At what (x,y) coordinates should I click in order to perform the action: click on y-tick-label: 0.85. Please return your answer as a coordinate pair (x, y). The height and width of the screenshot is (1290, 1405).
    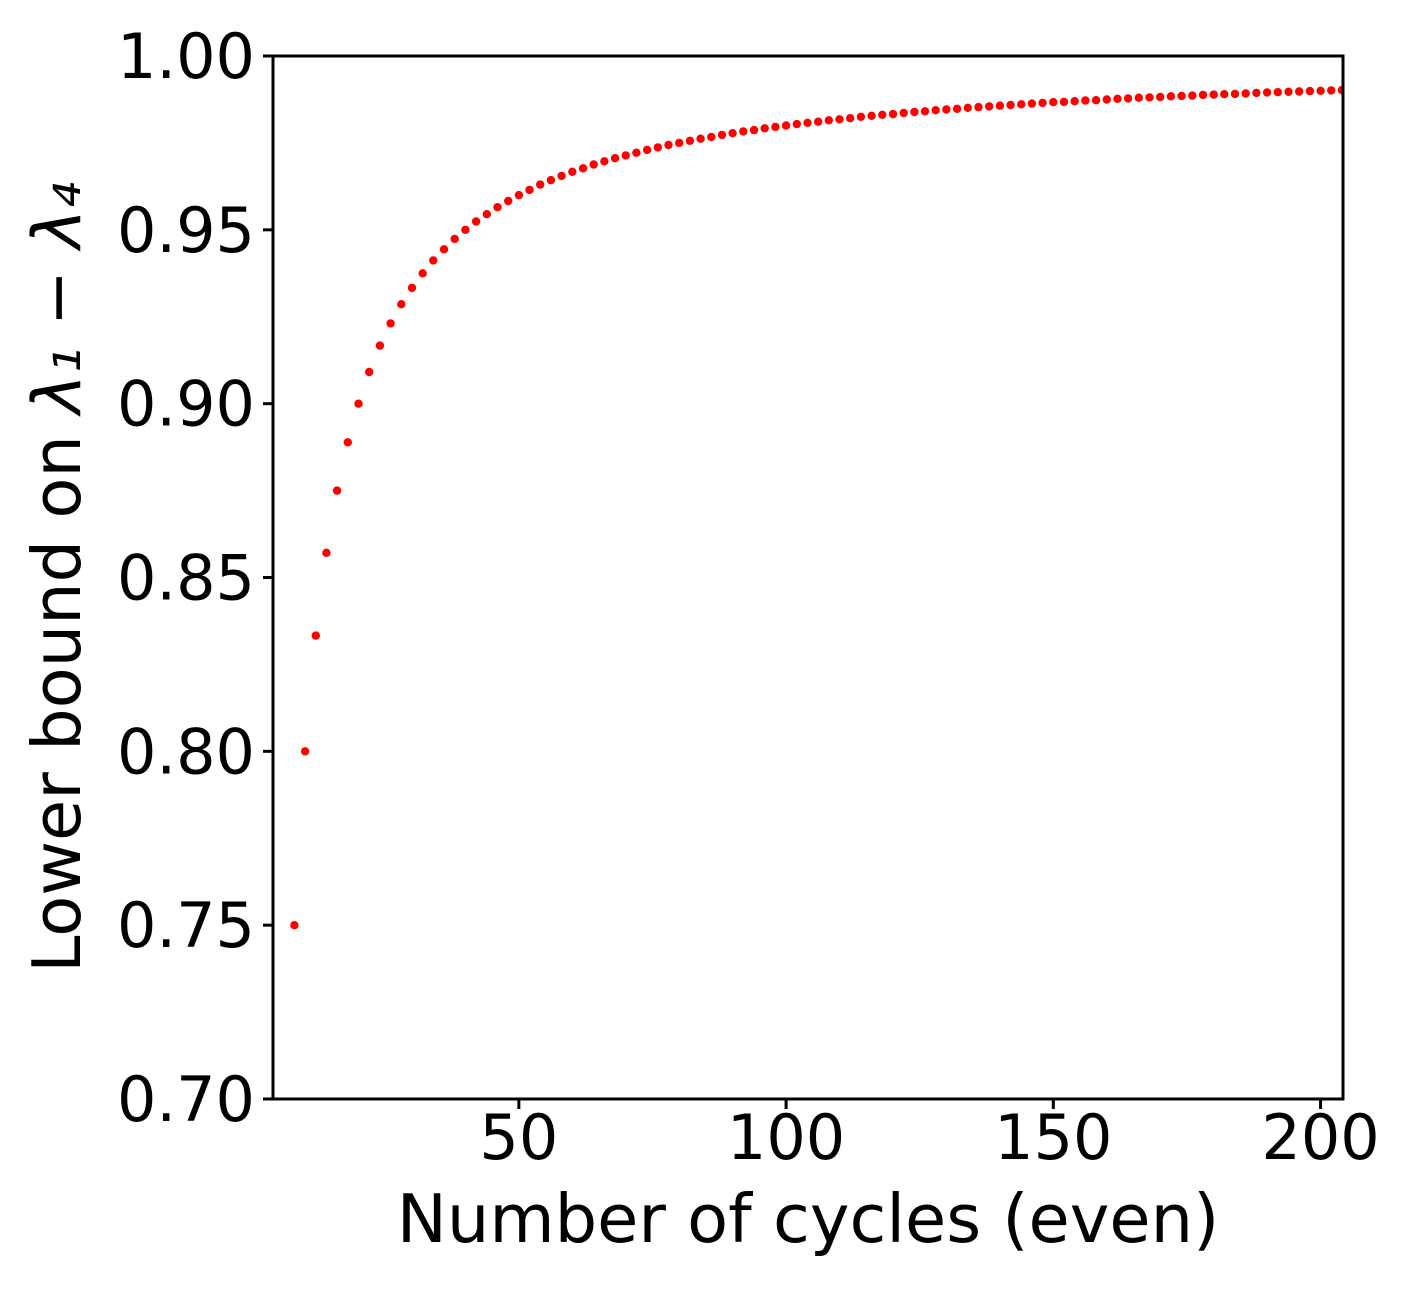
    Looking at the image, I should click on (186, 578).